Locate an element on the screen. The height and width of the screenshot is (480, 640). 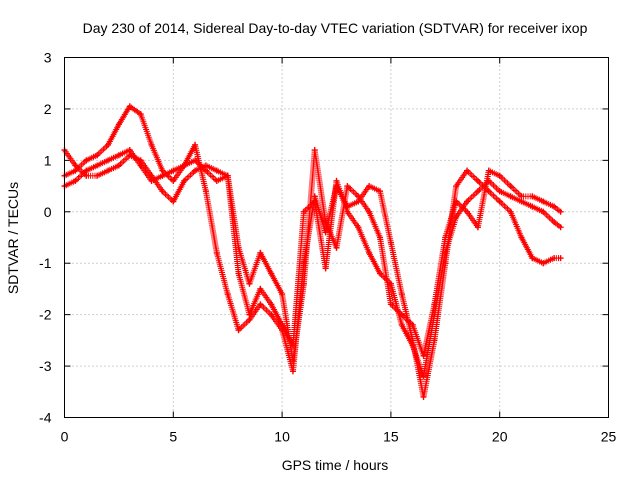
y-tick-label: 3 is located at coordinates (48, 58).